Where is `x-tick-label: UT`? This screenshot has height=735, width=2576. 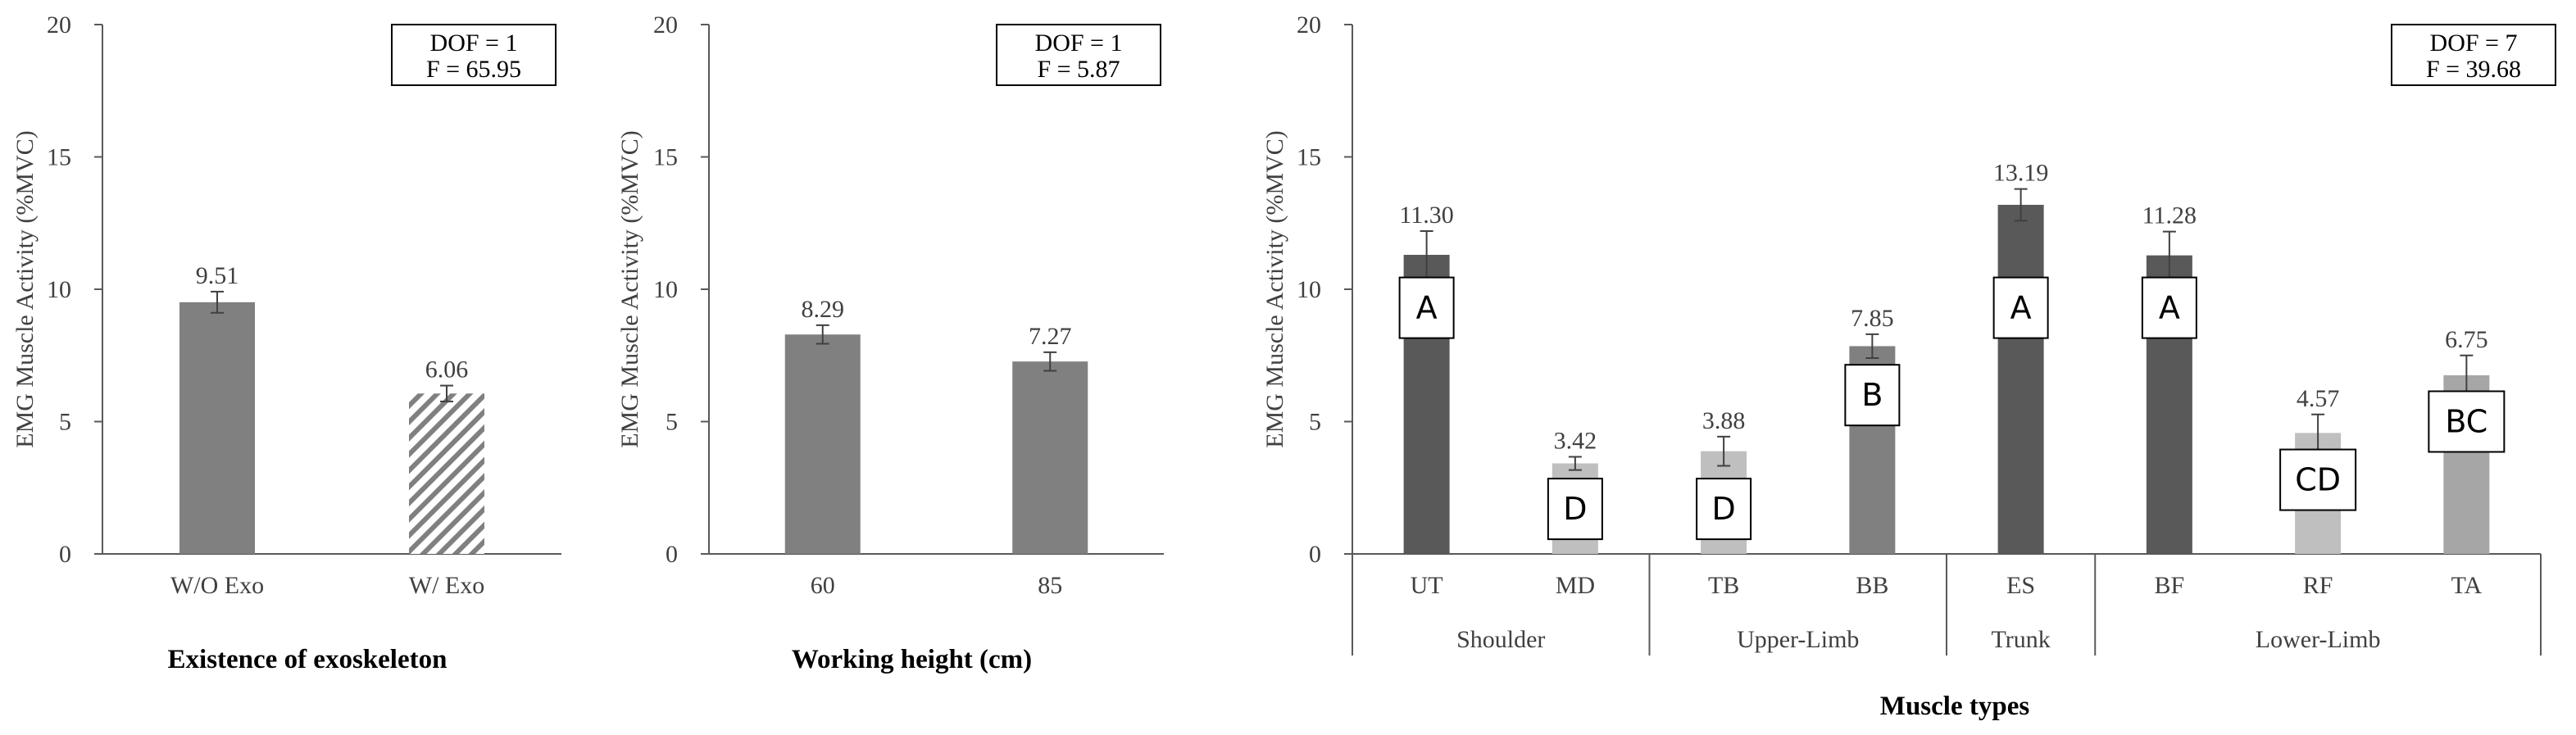 x-tick-label: UT is located at coordinates (1427, 585).